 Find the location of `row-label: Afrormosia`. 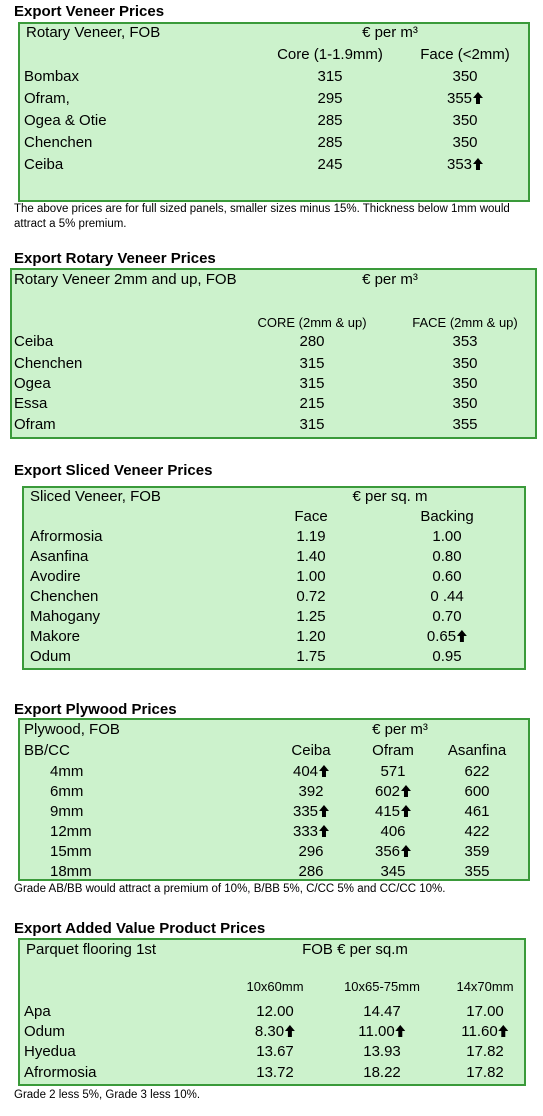

row-label: Afrormosia is located at coordinates (66, 536).